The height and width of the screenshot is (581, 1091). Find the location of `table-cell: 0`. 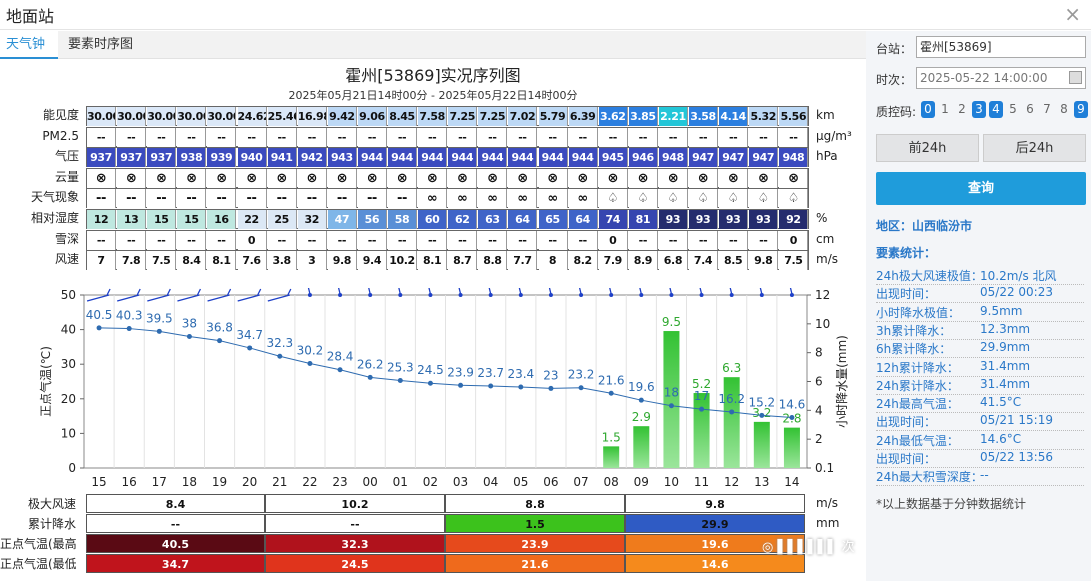

table-cell: 0 is located at coordinates (794, 240).